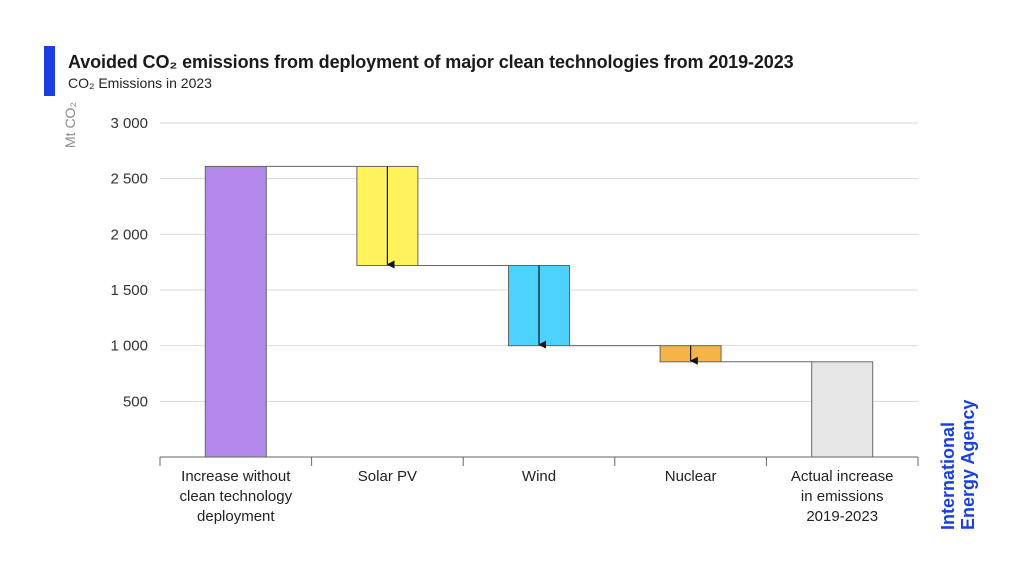  Describe the element at coordinates (842, 496) in the screenshot. I see `x-category-label: Actual increase in emissions 2019-2023` at that location.